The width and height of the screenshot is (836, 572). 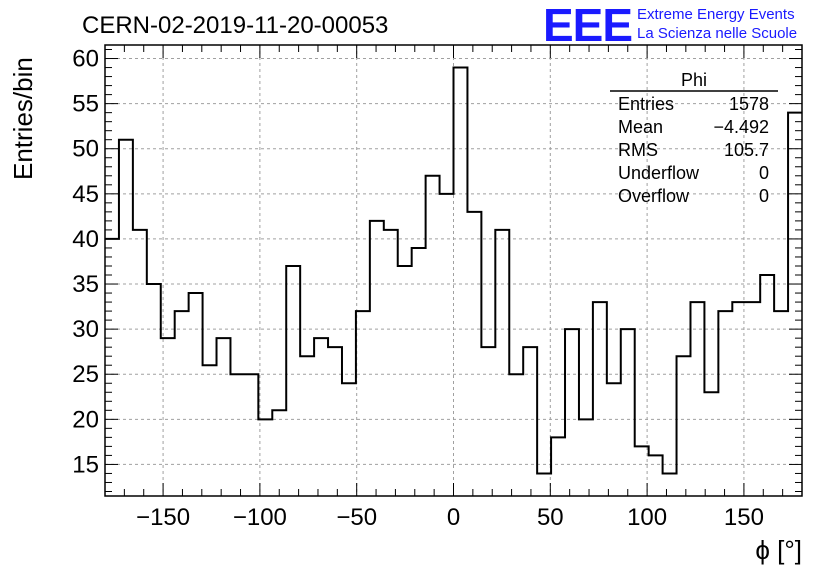 What do you see at coordinates (746, 150) in the screenshot?
I see `stats-row-value: 105.7` at bounding box center [746, 150].